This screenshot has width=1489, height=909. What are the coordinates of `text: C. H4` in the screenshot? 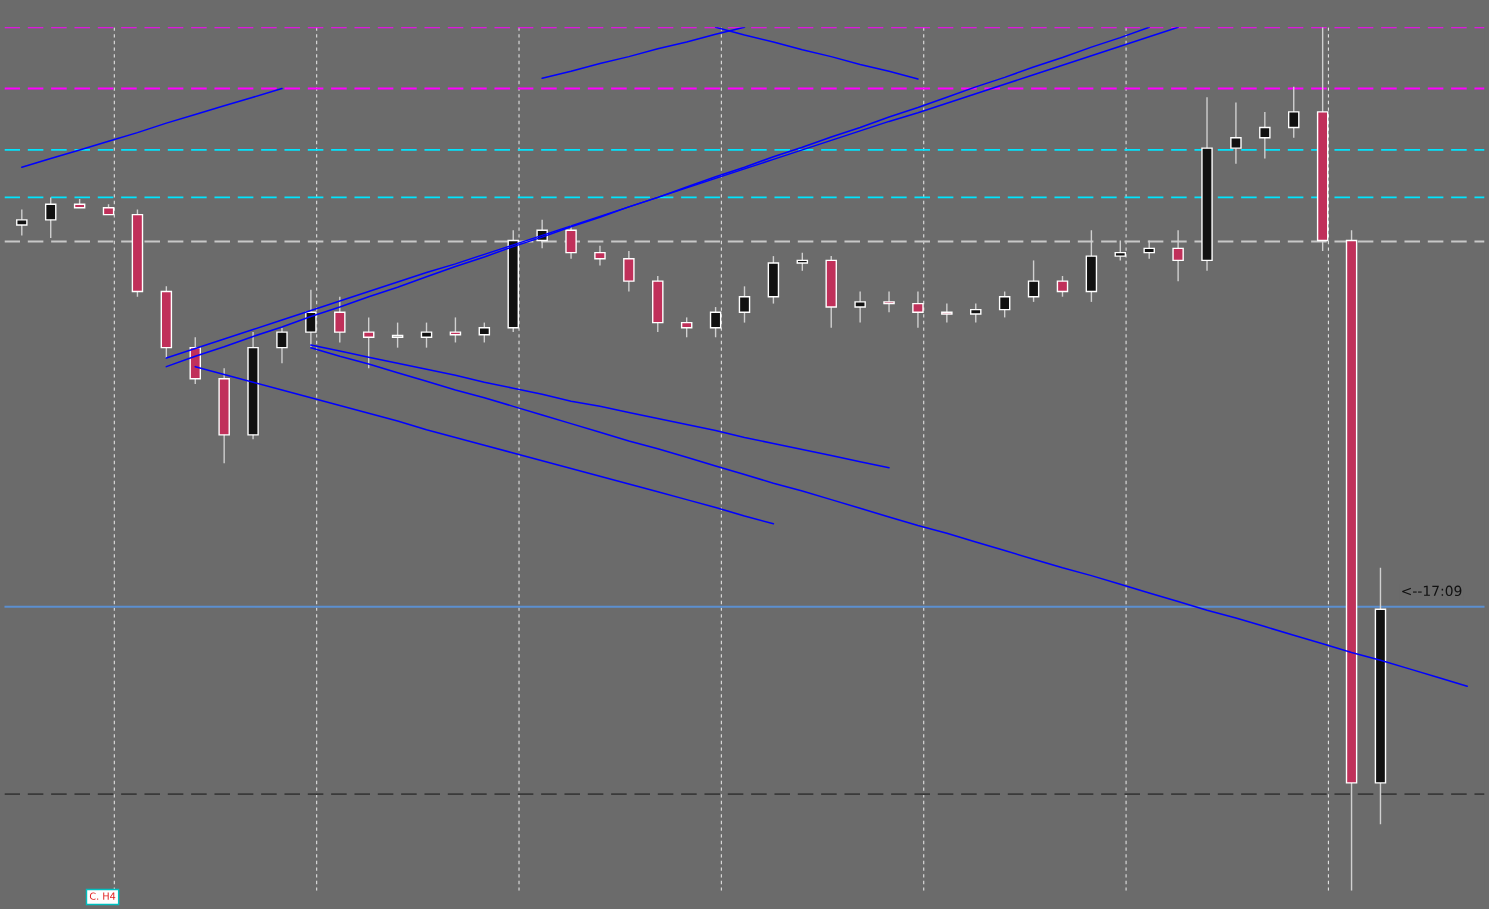 It's located at (102, 896).